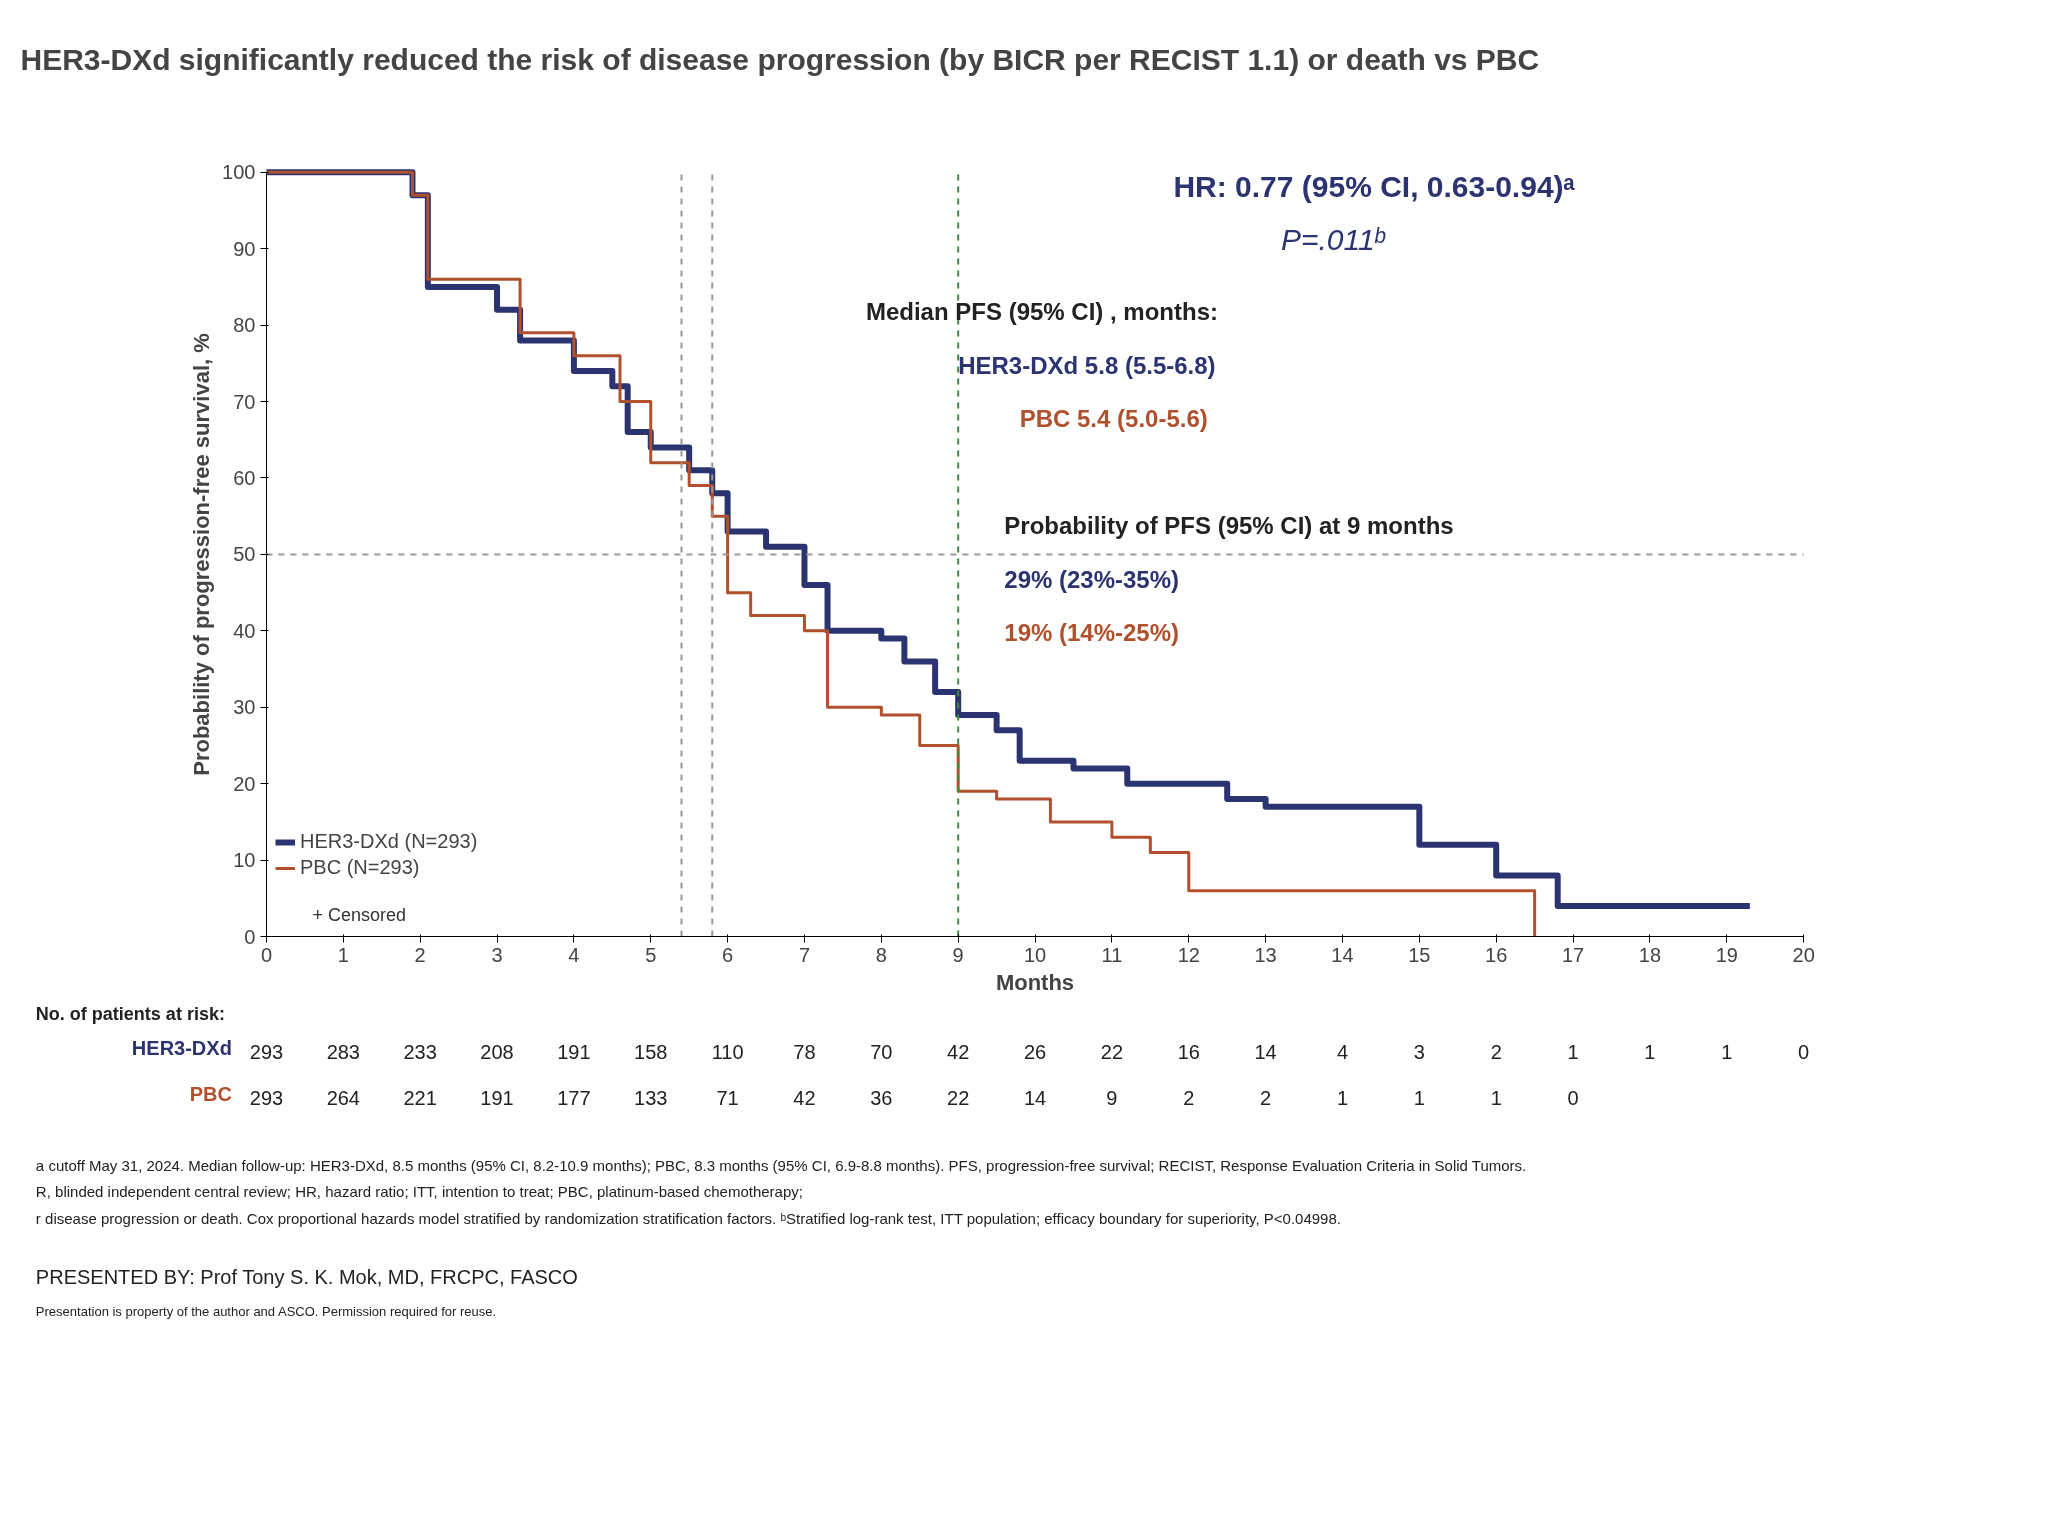 This screenshot has width=2048, height=1536. Describe the element at coordinates (244, 325) in the screenshot. I see `y-tick-label: 80` at that location.